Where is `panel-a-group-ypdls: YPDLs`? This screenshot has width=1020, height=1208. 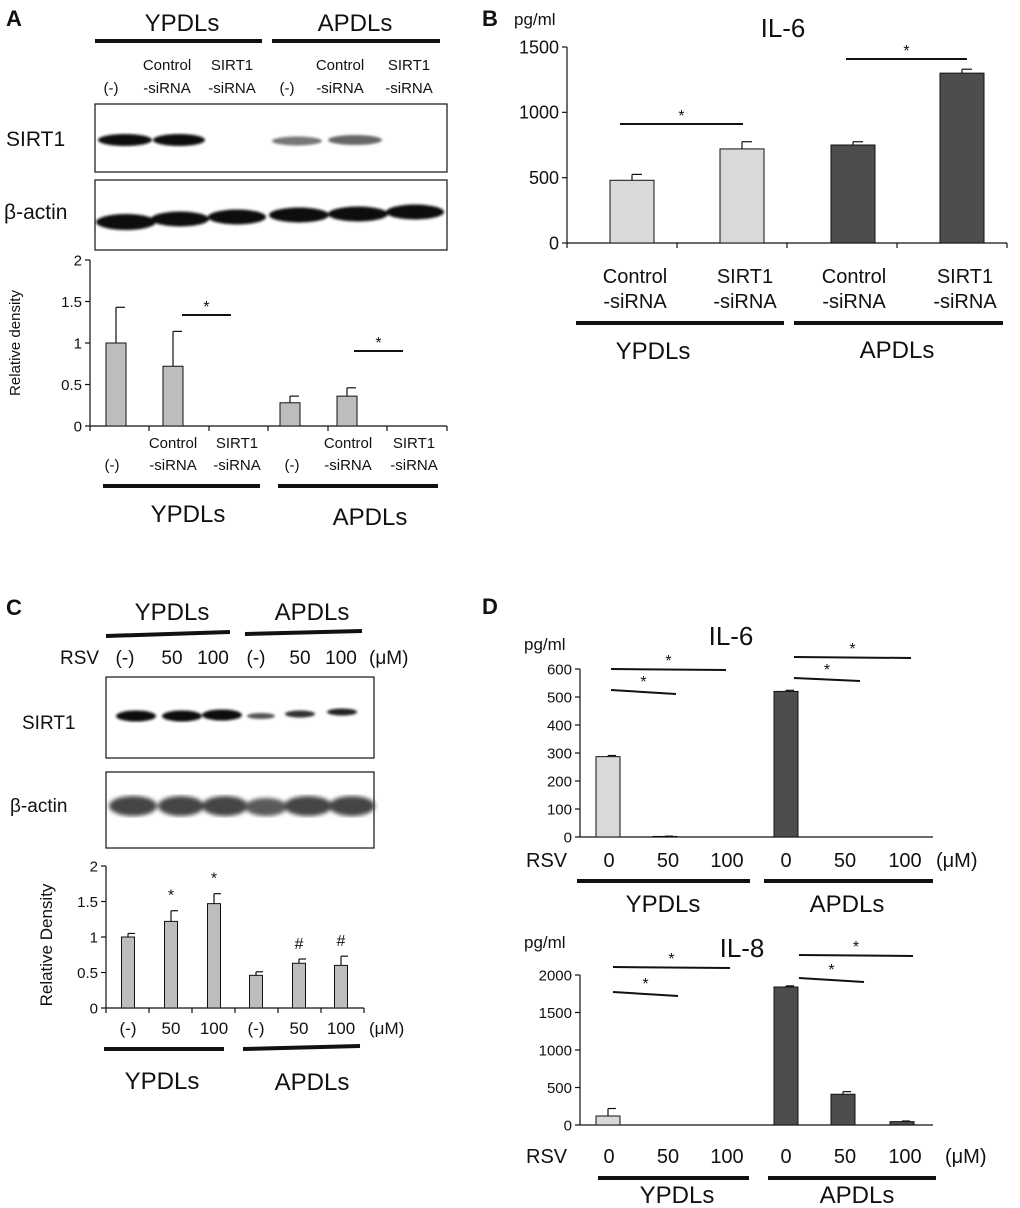
panel-a-group-ypdls: YPDLs is located at coordinates (182, 23).